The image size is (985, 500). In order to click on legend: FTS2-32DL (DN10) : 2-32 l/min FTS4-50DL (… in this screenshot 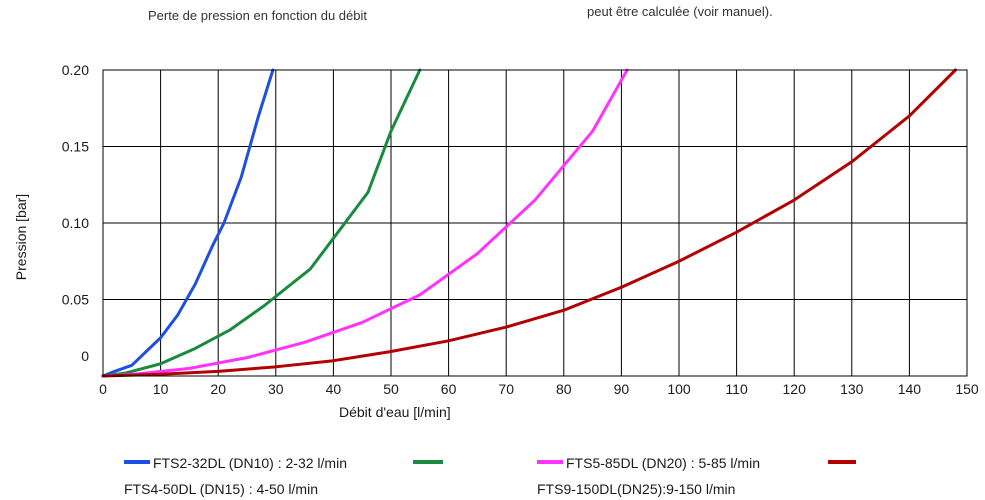, I will do `click(490, 476)`.